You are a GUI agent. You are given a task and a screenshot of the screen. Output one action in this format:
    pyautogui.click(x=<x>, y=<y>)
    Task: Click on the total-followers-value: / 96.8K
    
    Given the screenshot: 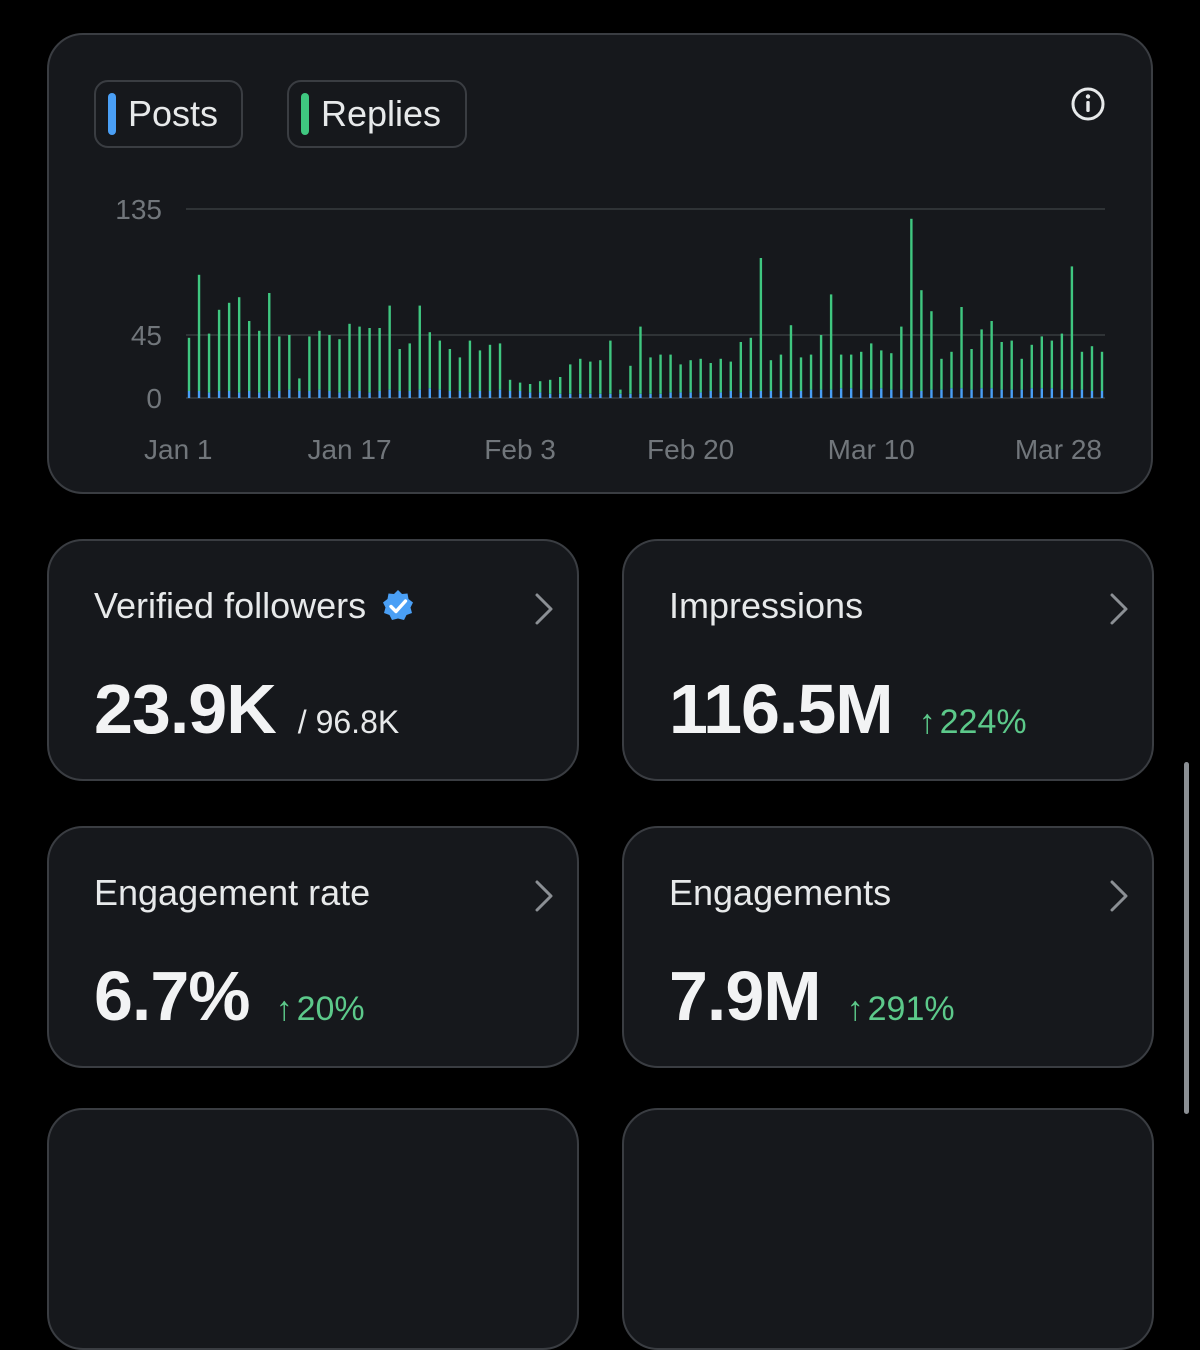 What is the action you would take?
    pyautogui.click(x=348, y=722)
    